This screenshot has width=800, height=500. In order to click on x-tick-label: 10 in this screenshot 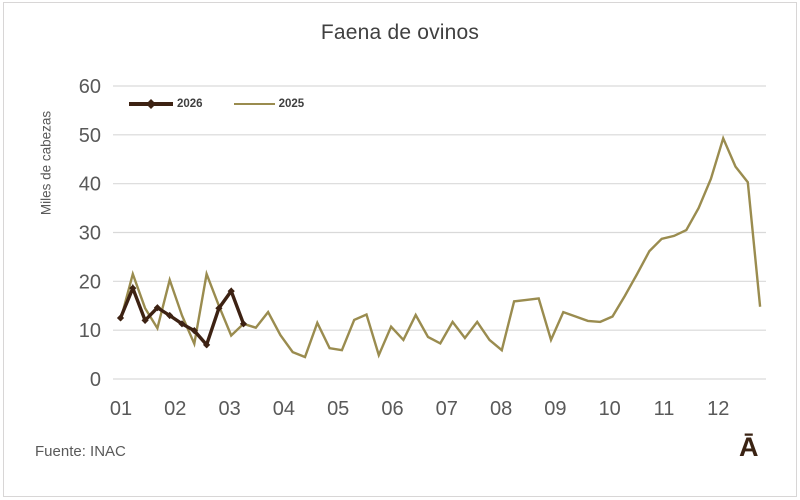, I will do `click(610, 409)`.